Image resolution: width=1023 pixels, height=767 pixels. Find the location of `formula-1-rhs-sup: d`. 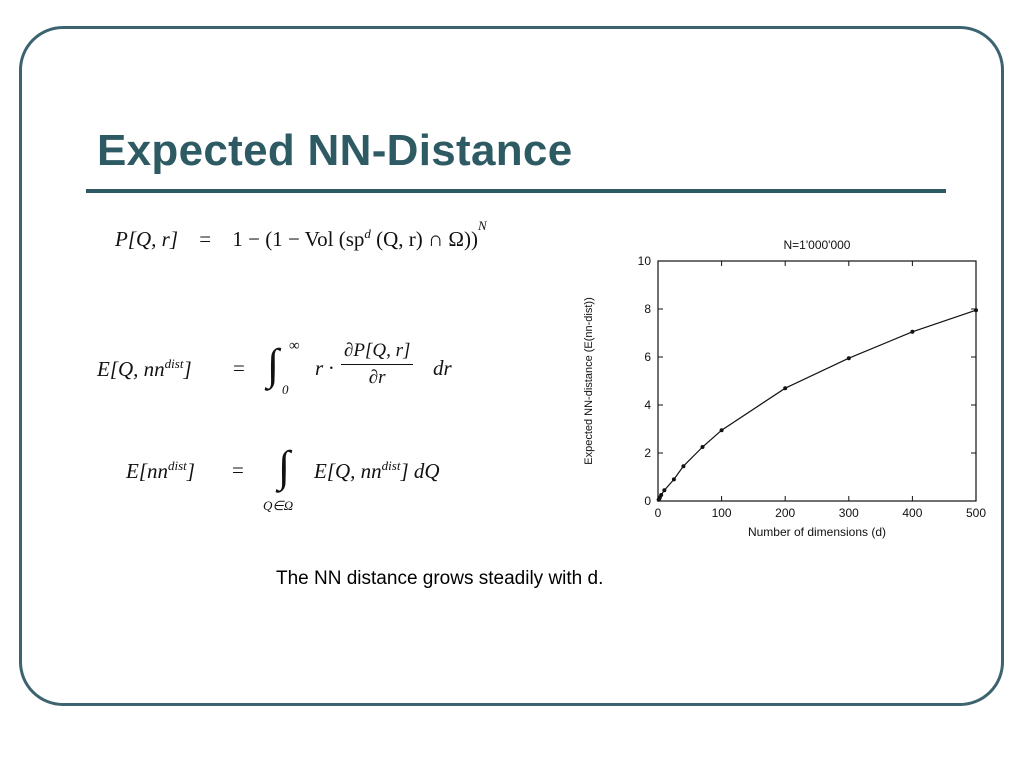

formula-1-rhs-sup: d is located at coordinates (367, 233).